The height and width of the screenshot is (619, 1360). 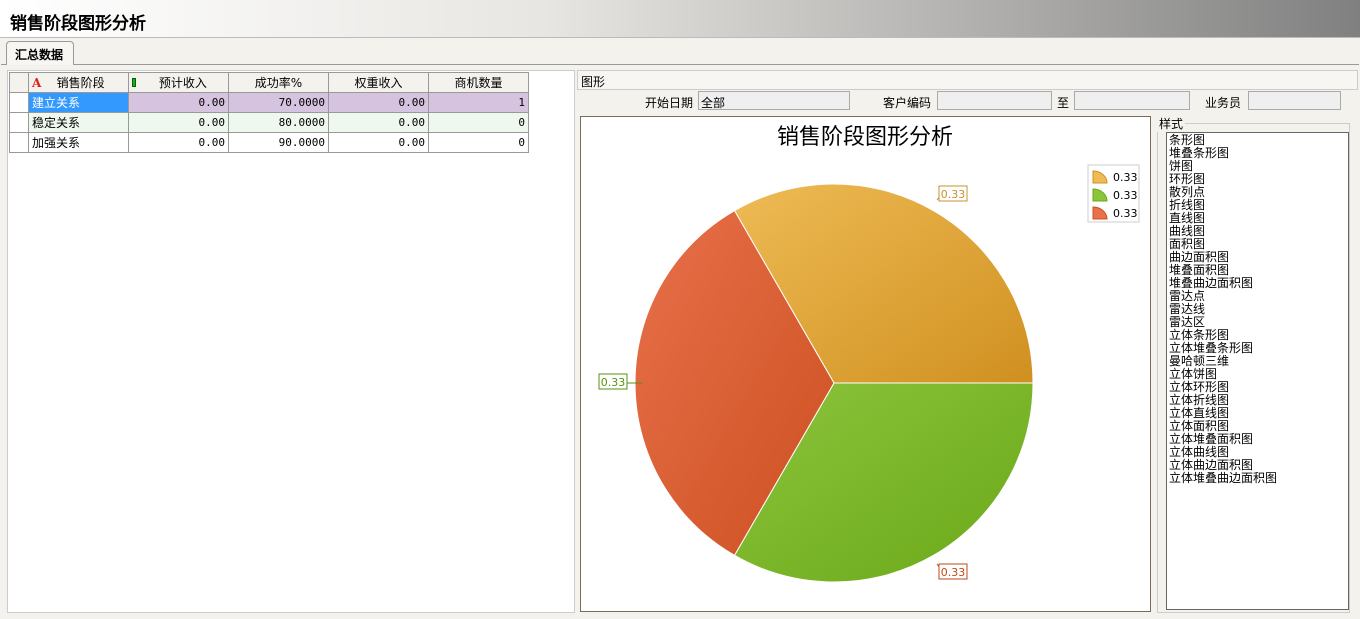 I want to click on style-list-item: 散列点, so click(x=1187, y=192).